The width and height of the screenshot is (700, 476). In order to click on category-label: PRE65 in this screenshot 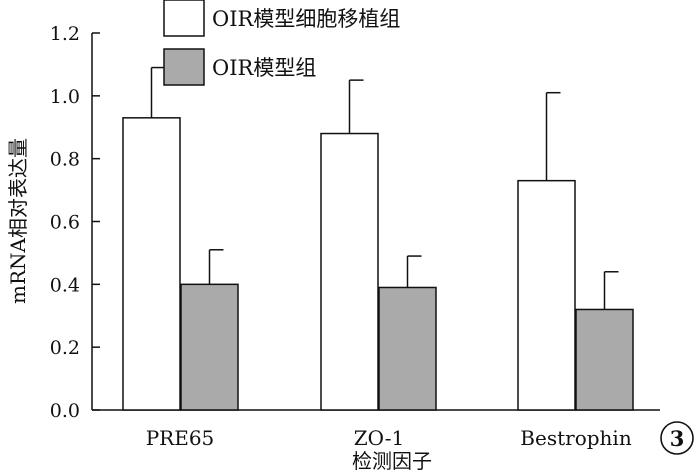, I will do `click(180, 438)`.